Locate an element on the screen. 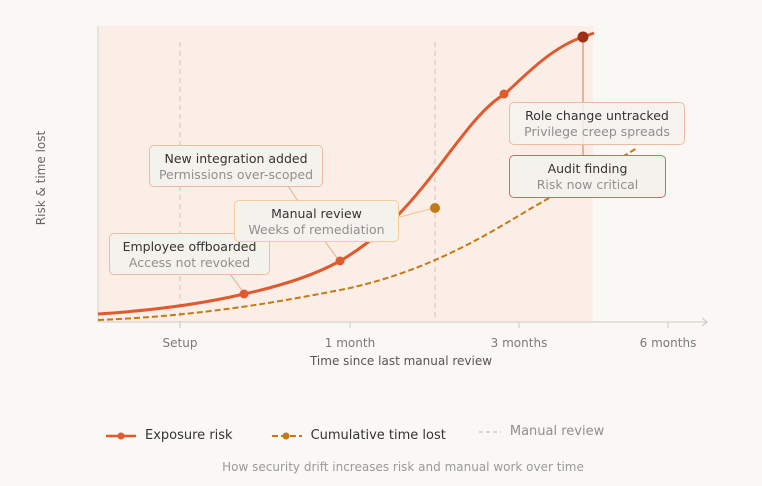  annotation-subtitle: Permissions over-scoped is located at coordinates (236, 174).